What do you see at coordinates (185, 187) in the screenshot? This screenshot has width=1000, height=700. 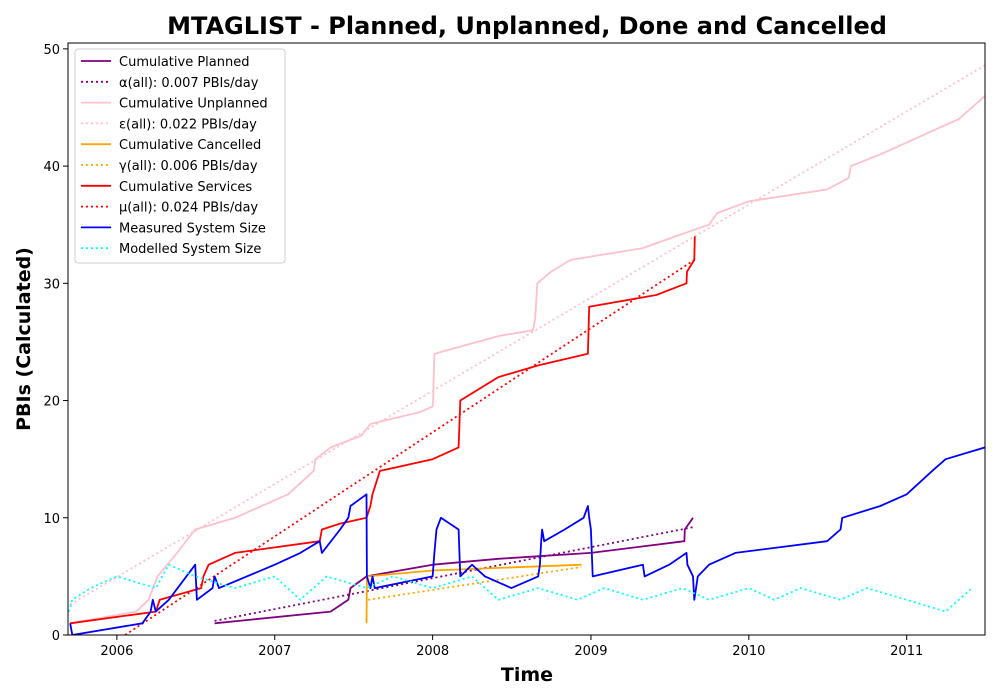 I see `legend-label: Cumulative Services` at bounding box center [185, 187].